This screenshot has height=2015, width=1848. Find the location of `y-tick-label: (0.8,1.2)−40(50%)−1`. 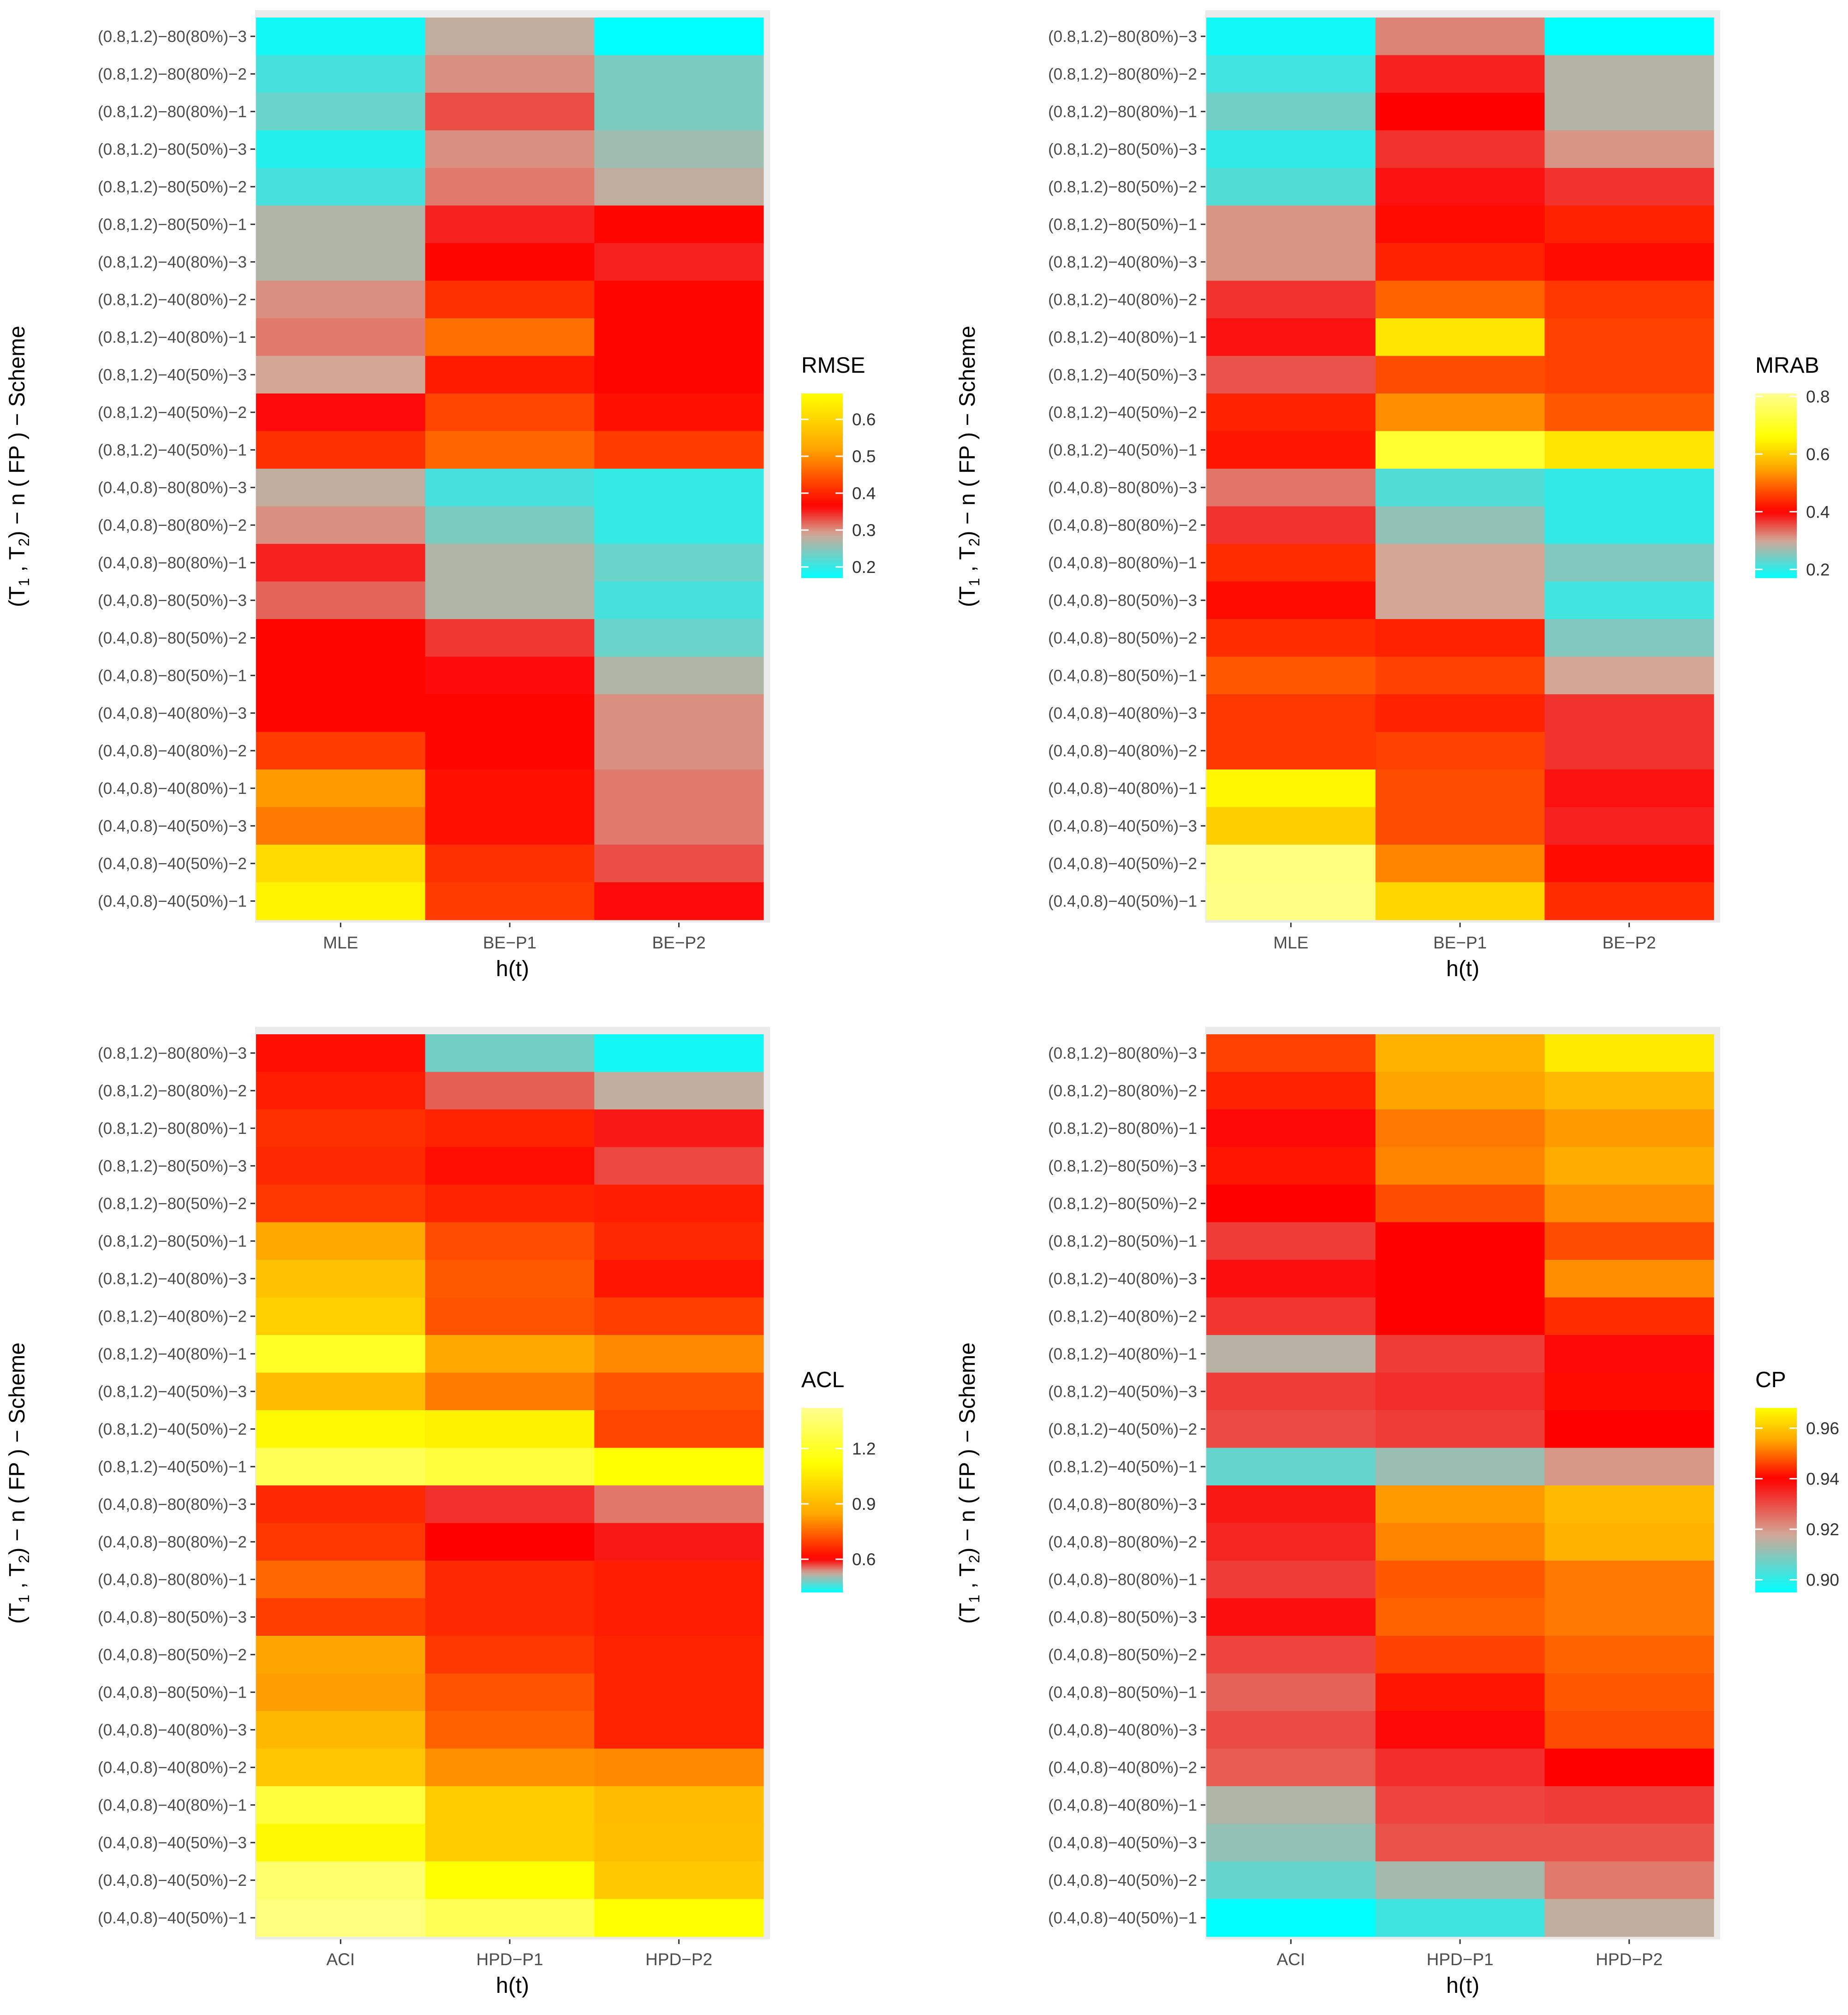

y-tick-label: (0.8,1.2)−40(50%)−1 is located at coordinates (173, 450).